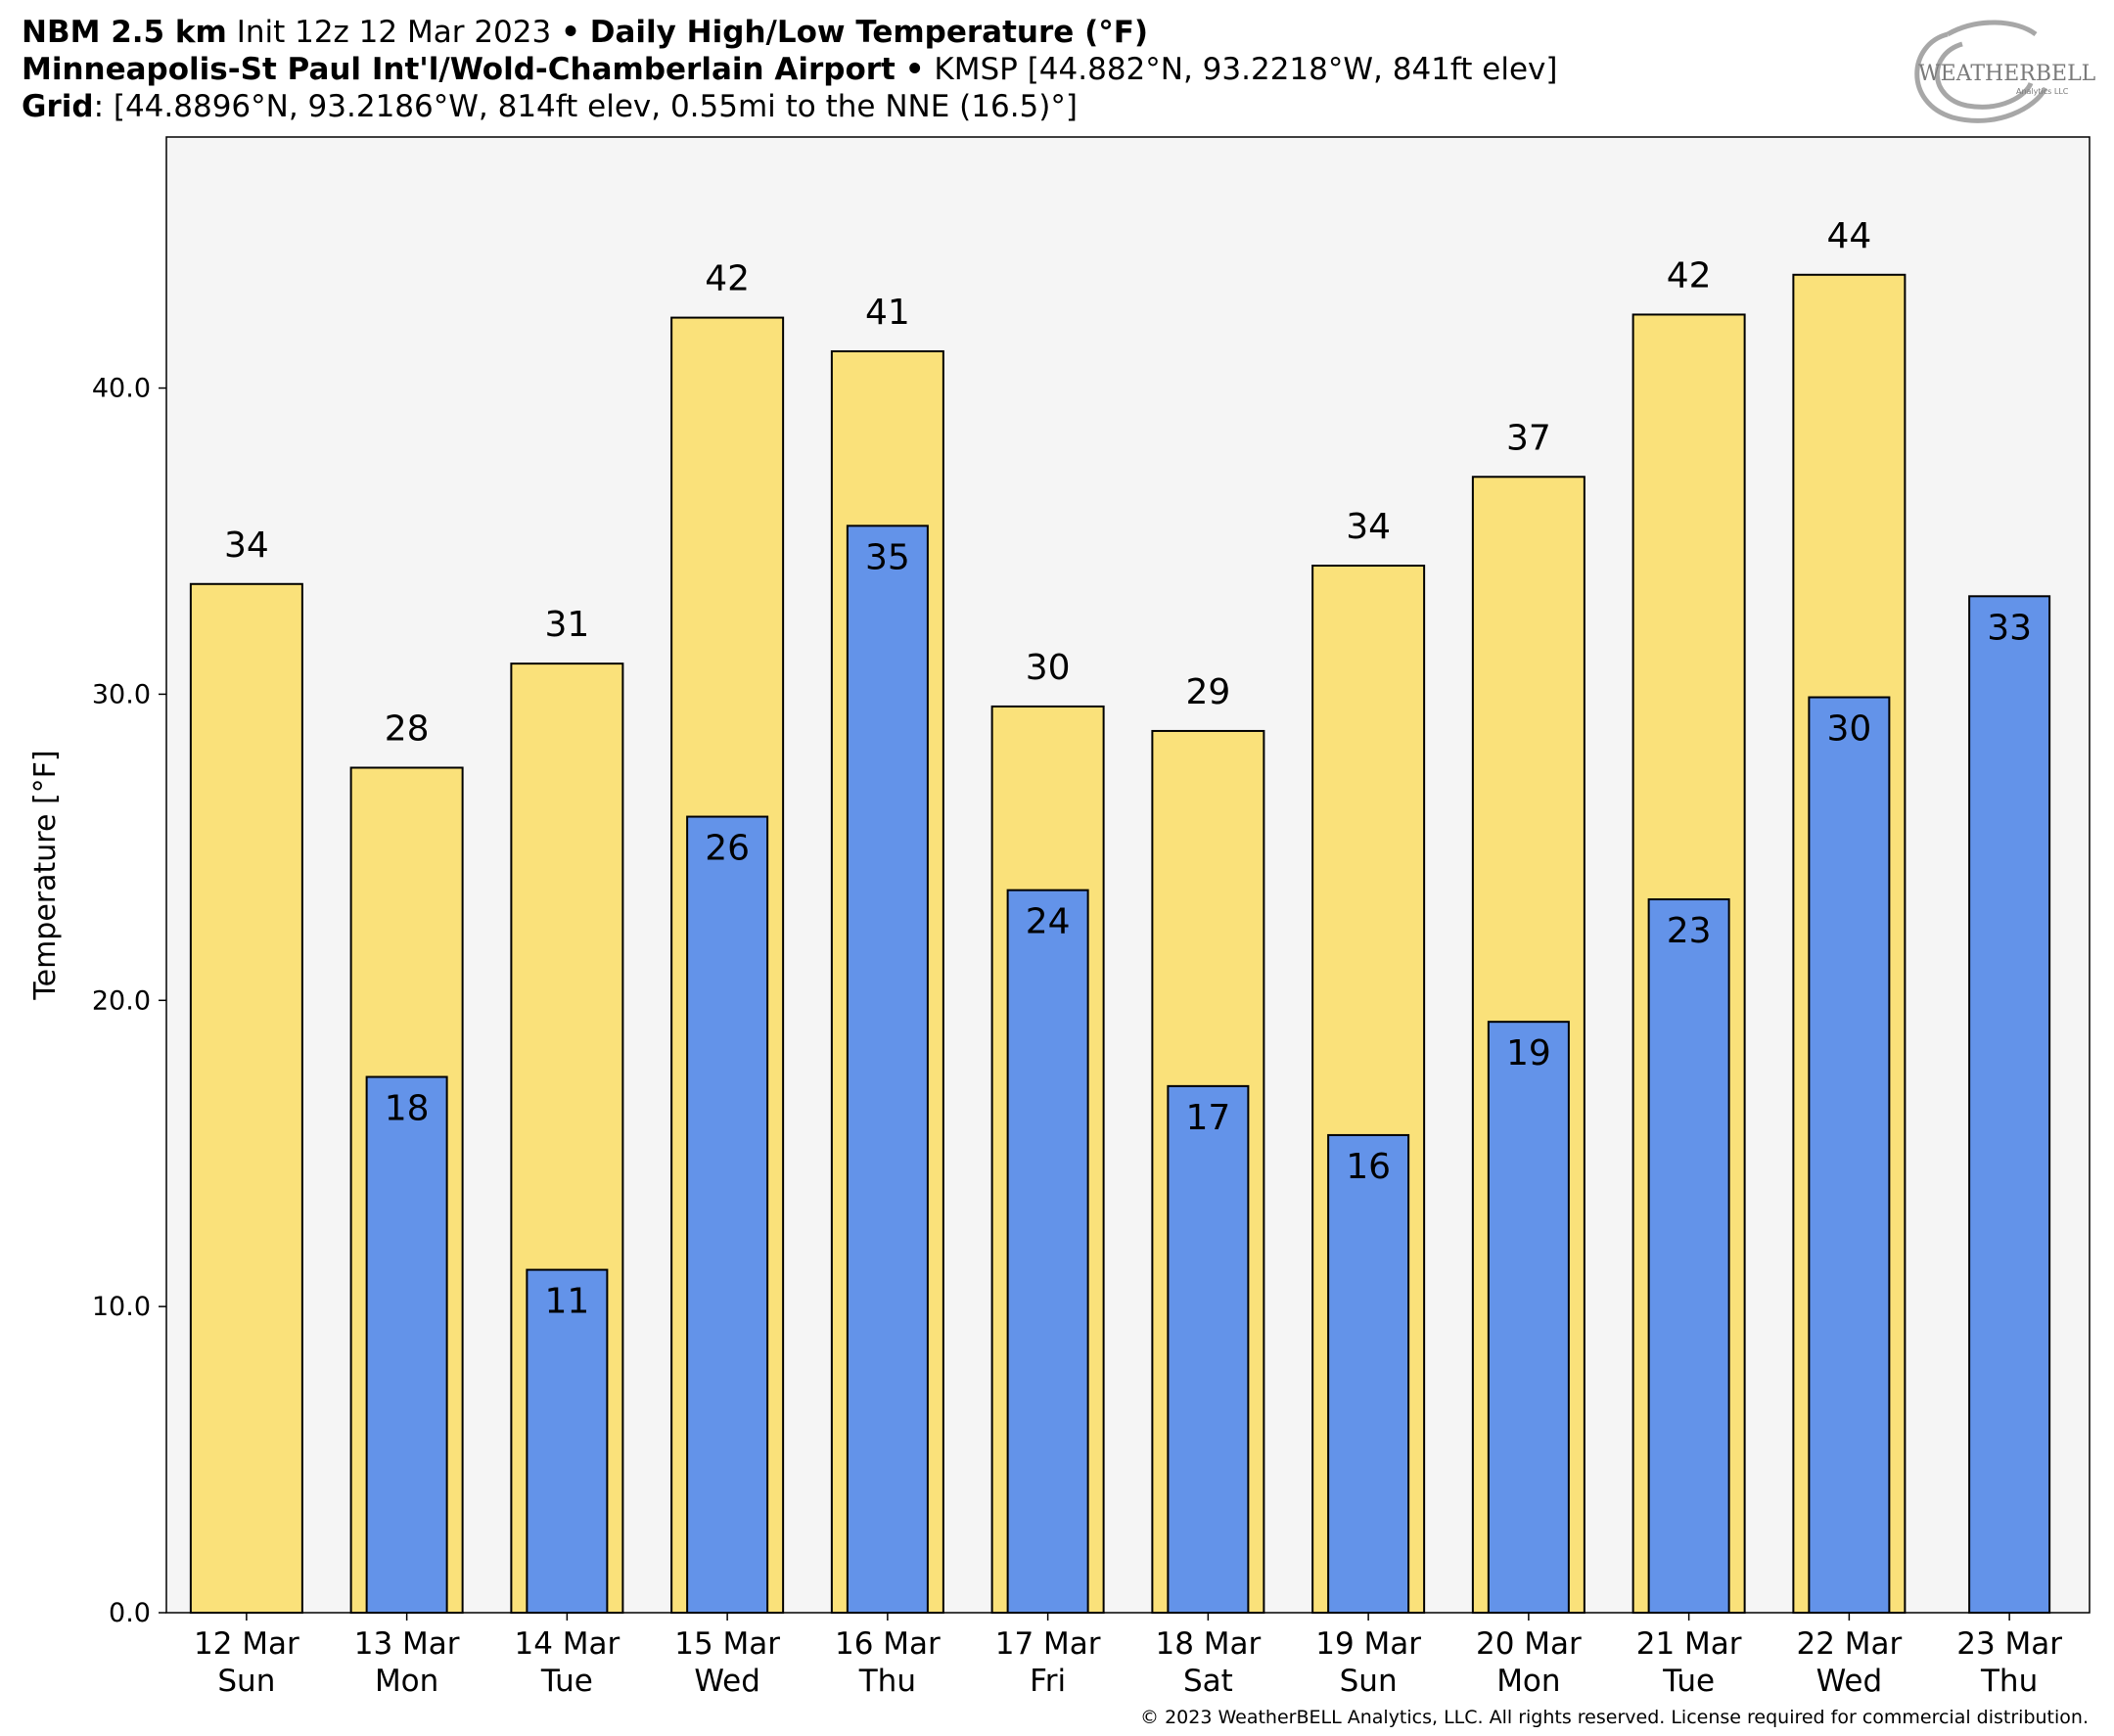 The image size is (2114, 1736). I want to click on y-tick-label: 10.0, so click(122, 1307).